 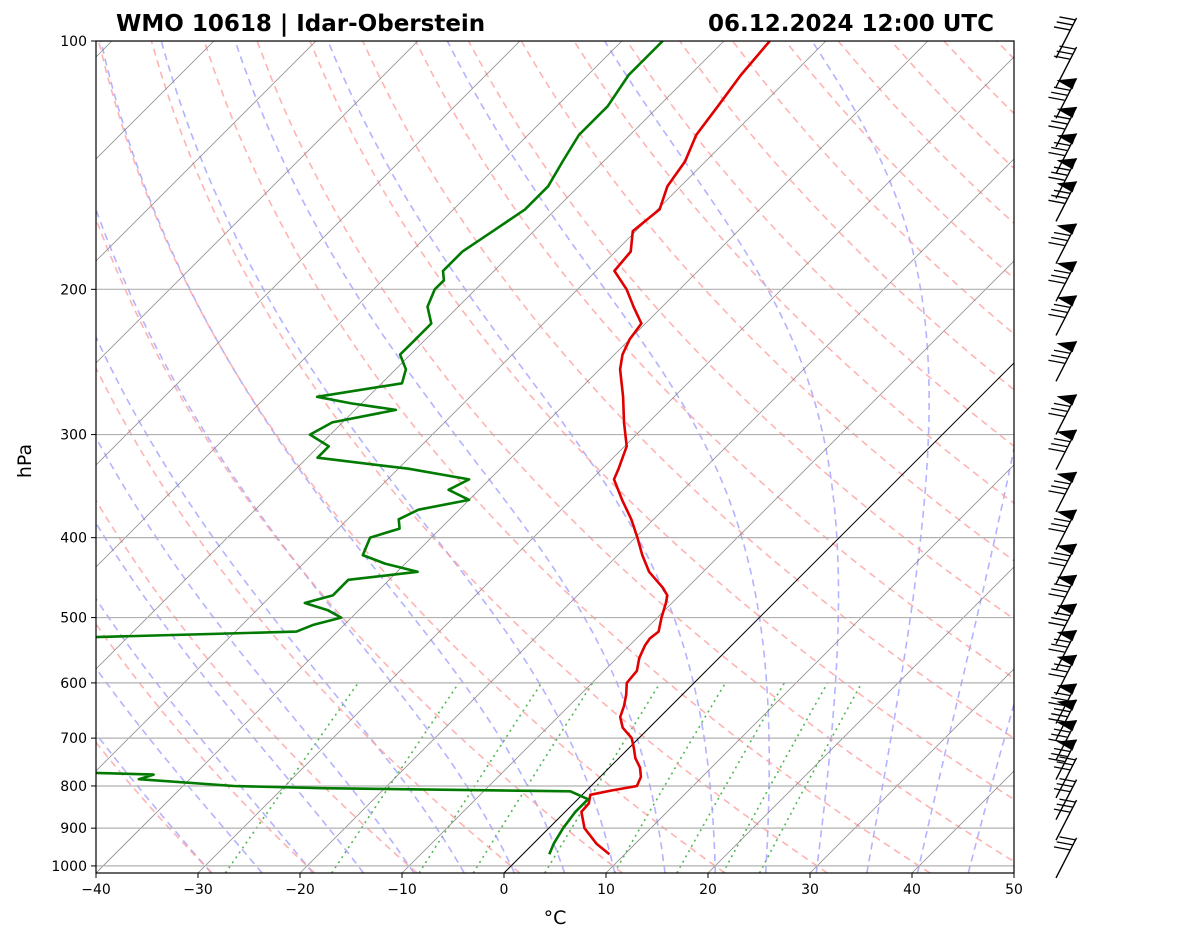 I want to click on y-tick-label: 300, so click(x=73, y=436).